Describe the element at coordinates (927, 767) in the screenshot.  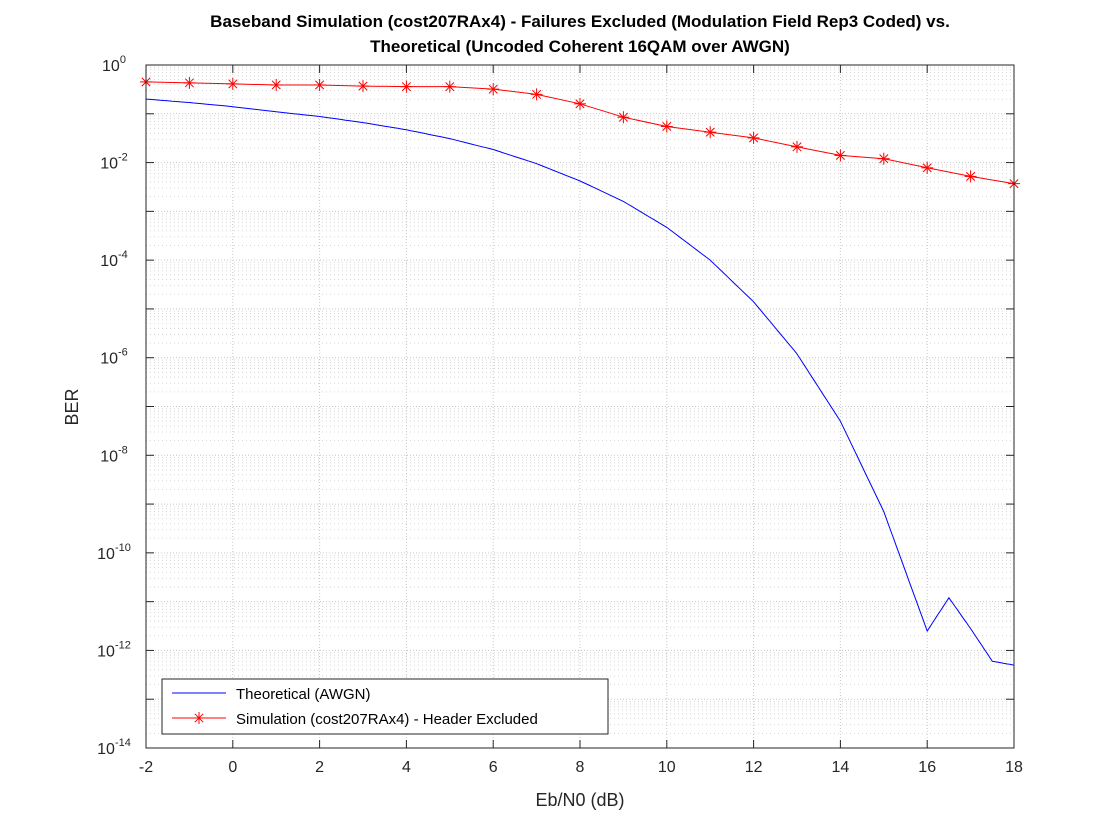
I see `x-tick-label: 16` at that location.